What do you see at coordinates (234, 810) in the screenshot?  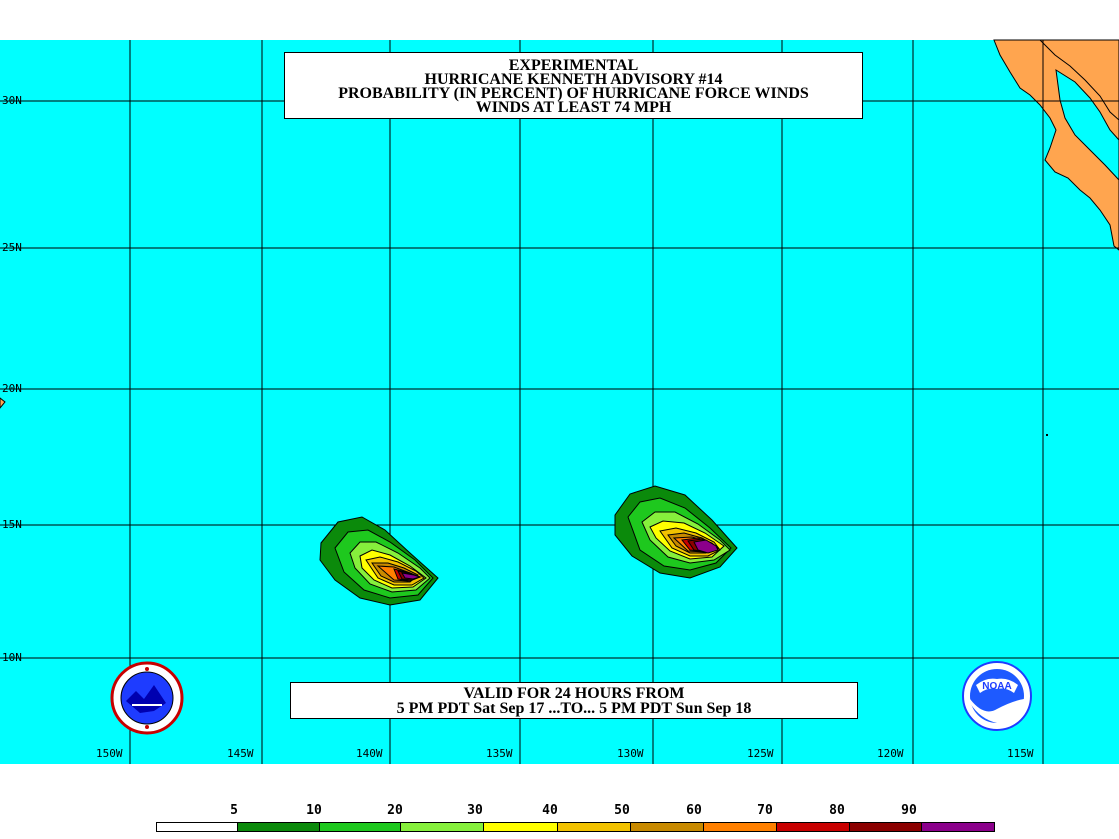 I see `legend-label-5: 5` at bounding box center [234, 810].